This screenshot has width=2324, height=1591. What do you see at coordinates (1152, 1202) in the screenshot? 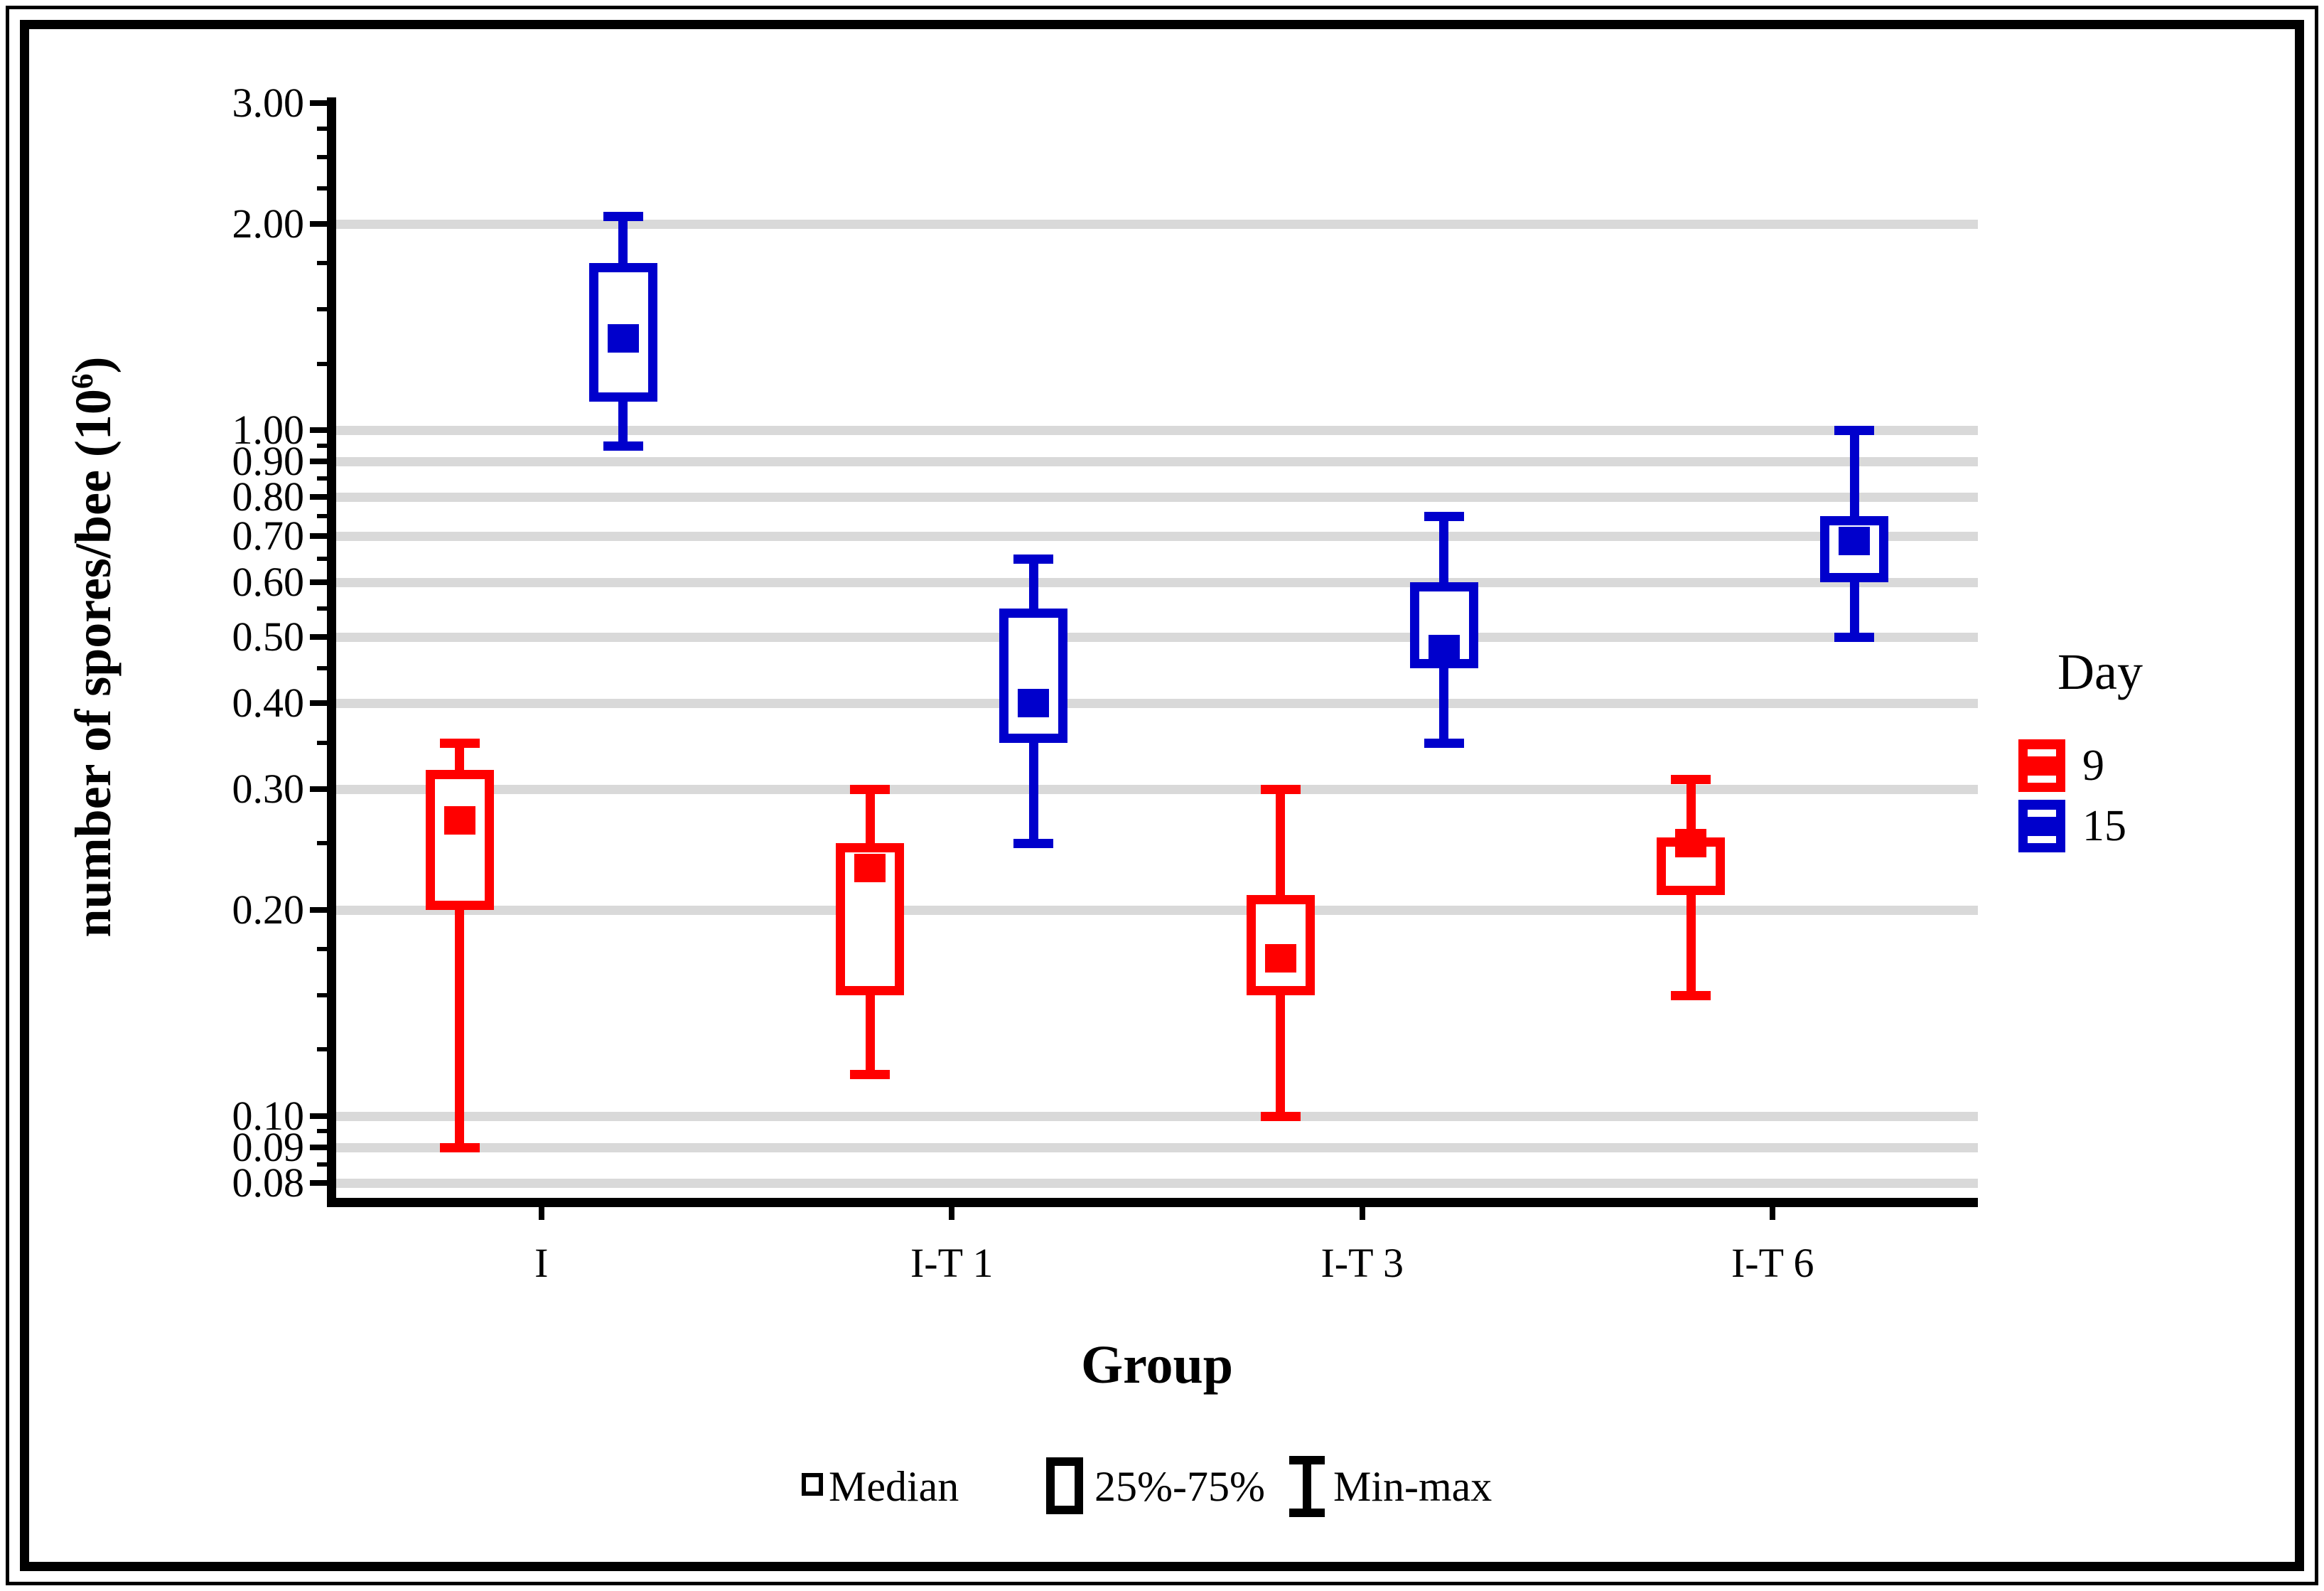
I see `x-axis-line` at bounding box center [1152, 1202].